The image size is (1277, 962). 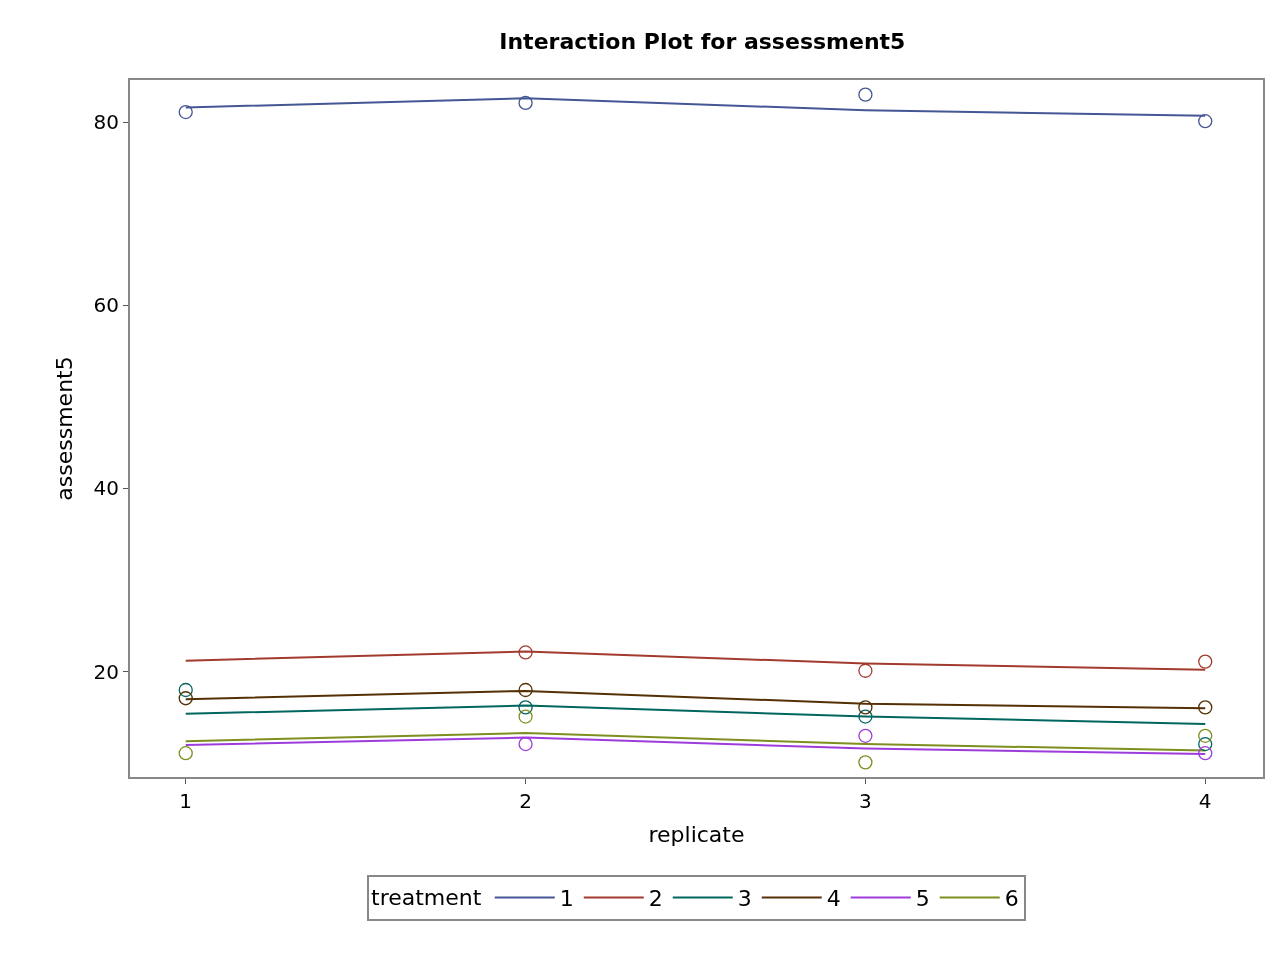 I want to click on legend-label: 5, so click(x=922, y=898).